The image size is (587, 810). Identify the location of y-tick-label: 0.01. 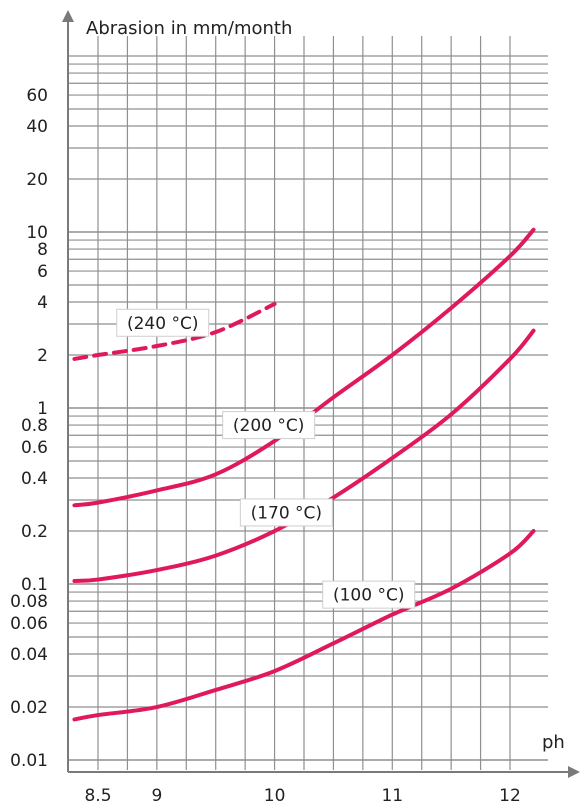
(29, 761).